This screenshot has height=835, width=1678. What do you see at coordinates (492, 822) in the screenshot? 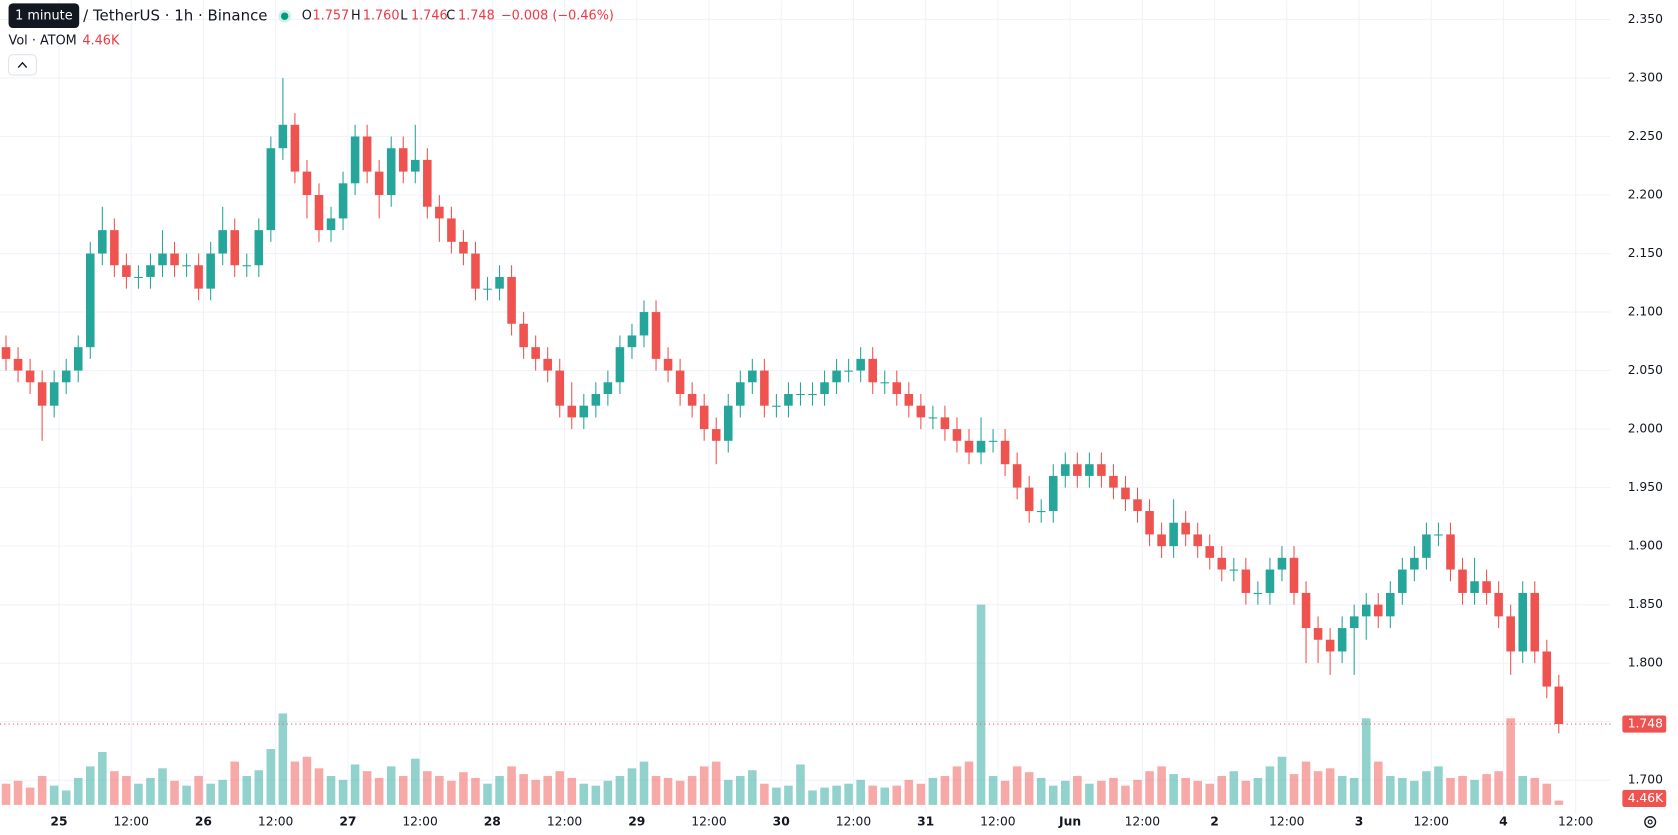
I see `x-tick-label: 28` at bounding box center [492, 822].